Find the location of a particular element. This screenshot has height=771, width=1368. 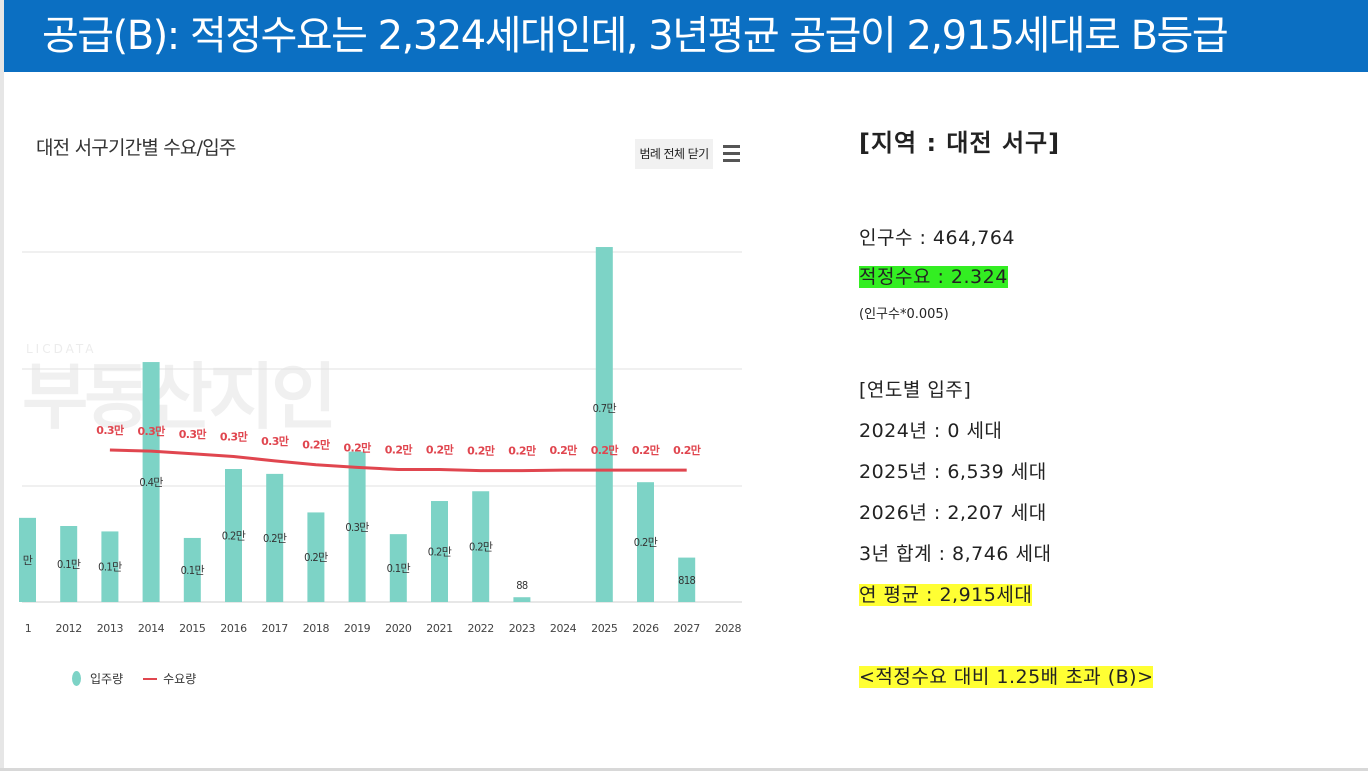

bar-2022 is located at coordinates (481, 546).